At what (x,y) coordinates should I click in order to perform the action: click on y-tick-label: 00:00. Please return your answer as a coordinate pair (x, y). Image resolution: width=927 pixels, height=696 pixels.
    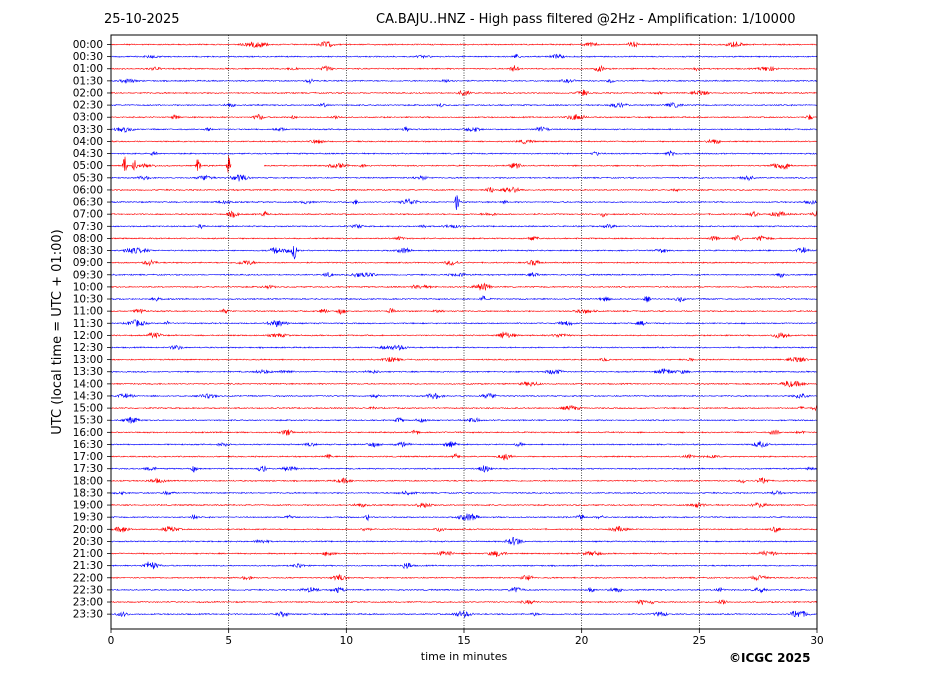
    Looking at the image, I should click on (88, 45).